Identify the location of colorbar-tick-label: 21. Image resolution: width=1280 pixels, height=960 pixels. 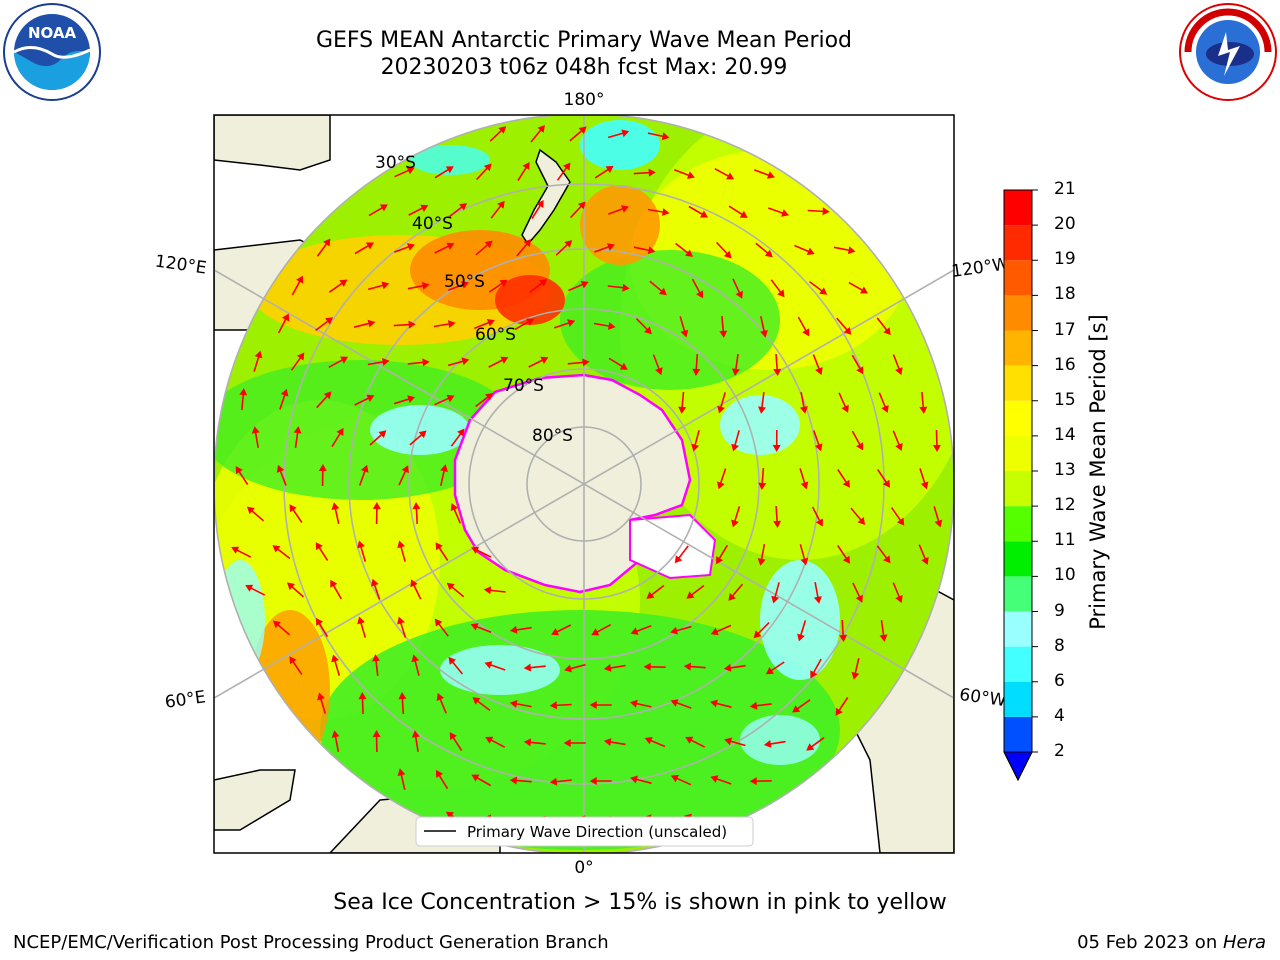
(1065, 189).